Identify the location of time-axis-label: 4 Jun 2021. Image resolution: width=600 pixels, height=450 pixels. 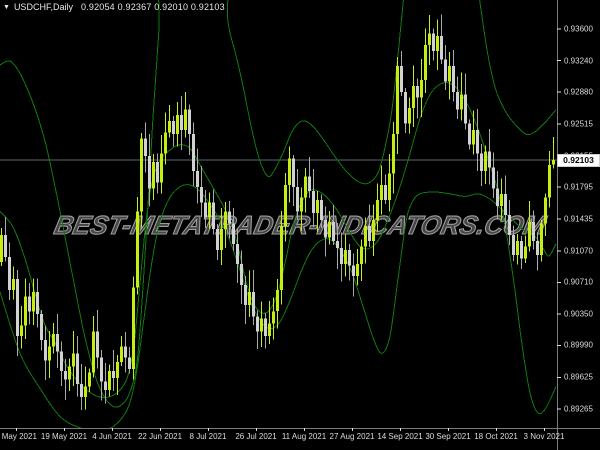
(112, 436).